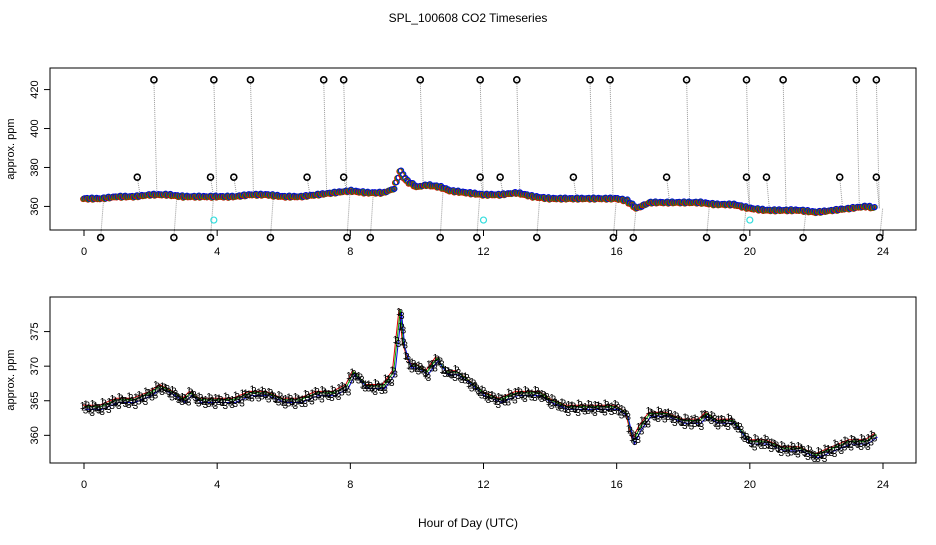 The image size is (936, 545). I want to click on top-y-tick-label: 380, so click(35, 167).